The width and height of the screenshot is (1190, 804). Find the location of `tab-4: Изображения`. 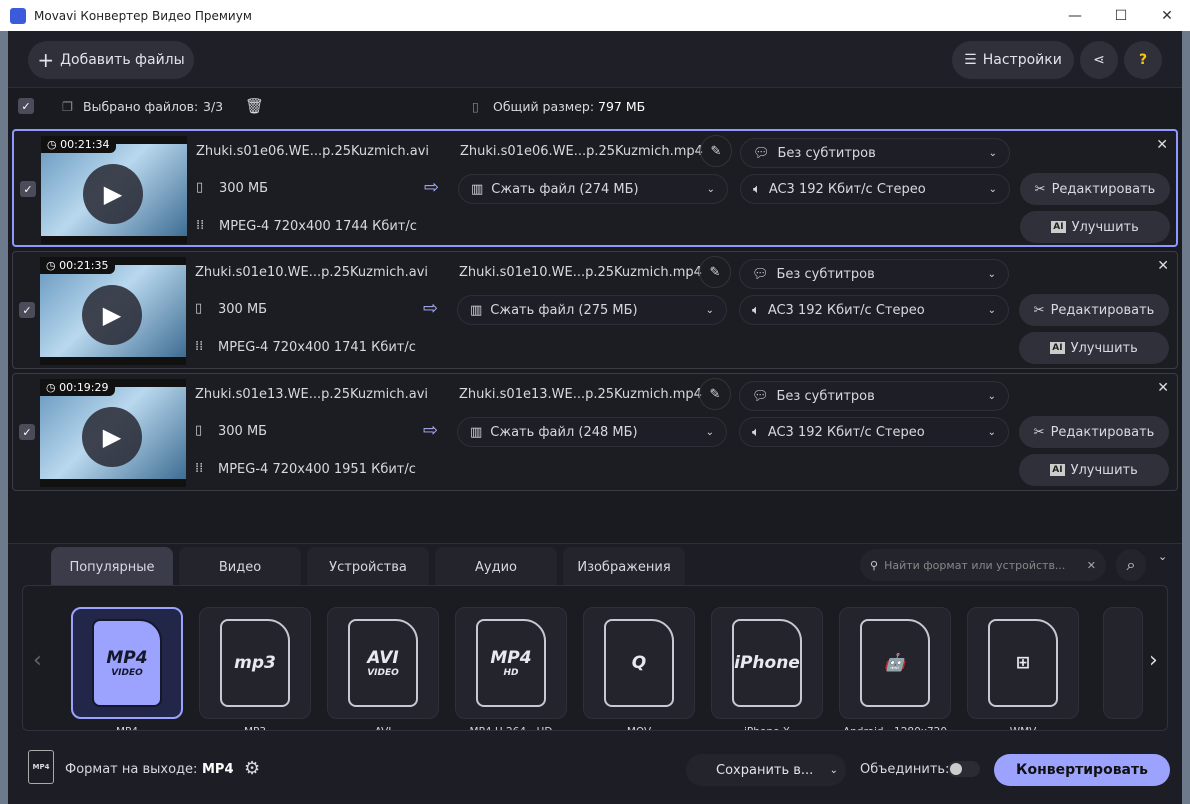

tab-4: Изображения is located at coordinates (624, 567).